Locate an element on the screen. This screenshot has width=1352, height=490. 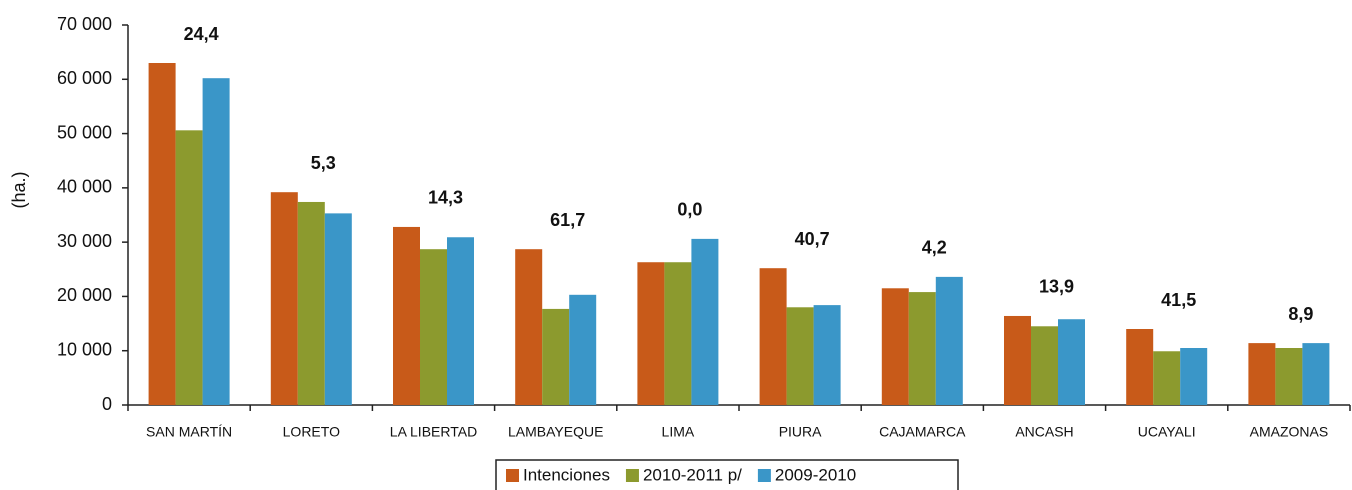
legend-label: 2009-2010 is located at coordinates (815, 474).